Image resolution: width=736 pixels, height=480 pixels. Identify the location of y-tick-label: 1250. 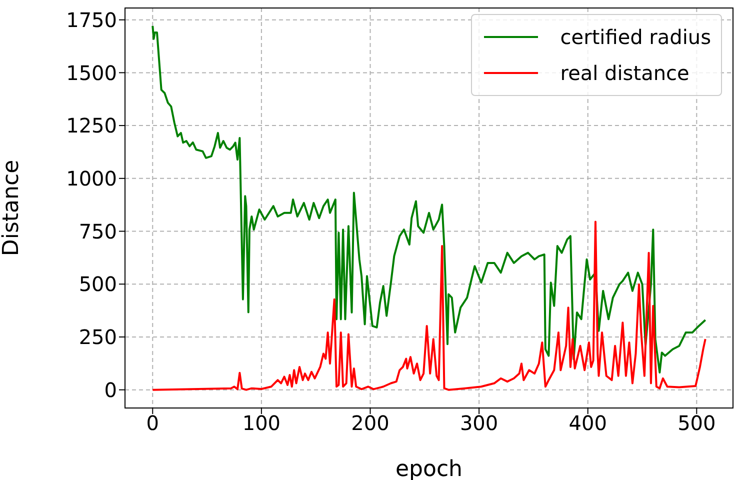
(91, 126).